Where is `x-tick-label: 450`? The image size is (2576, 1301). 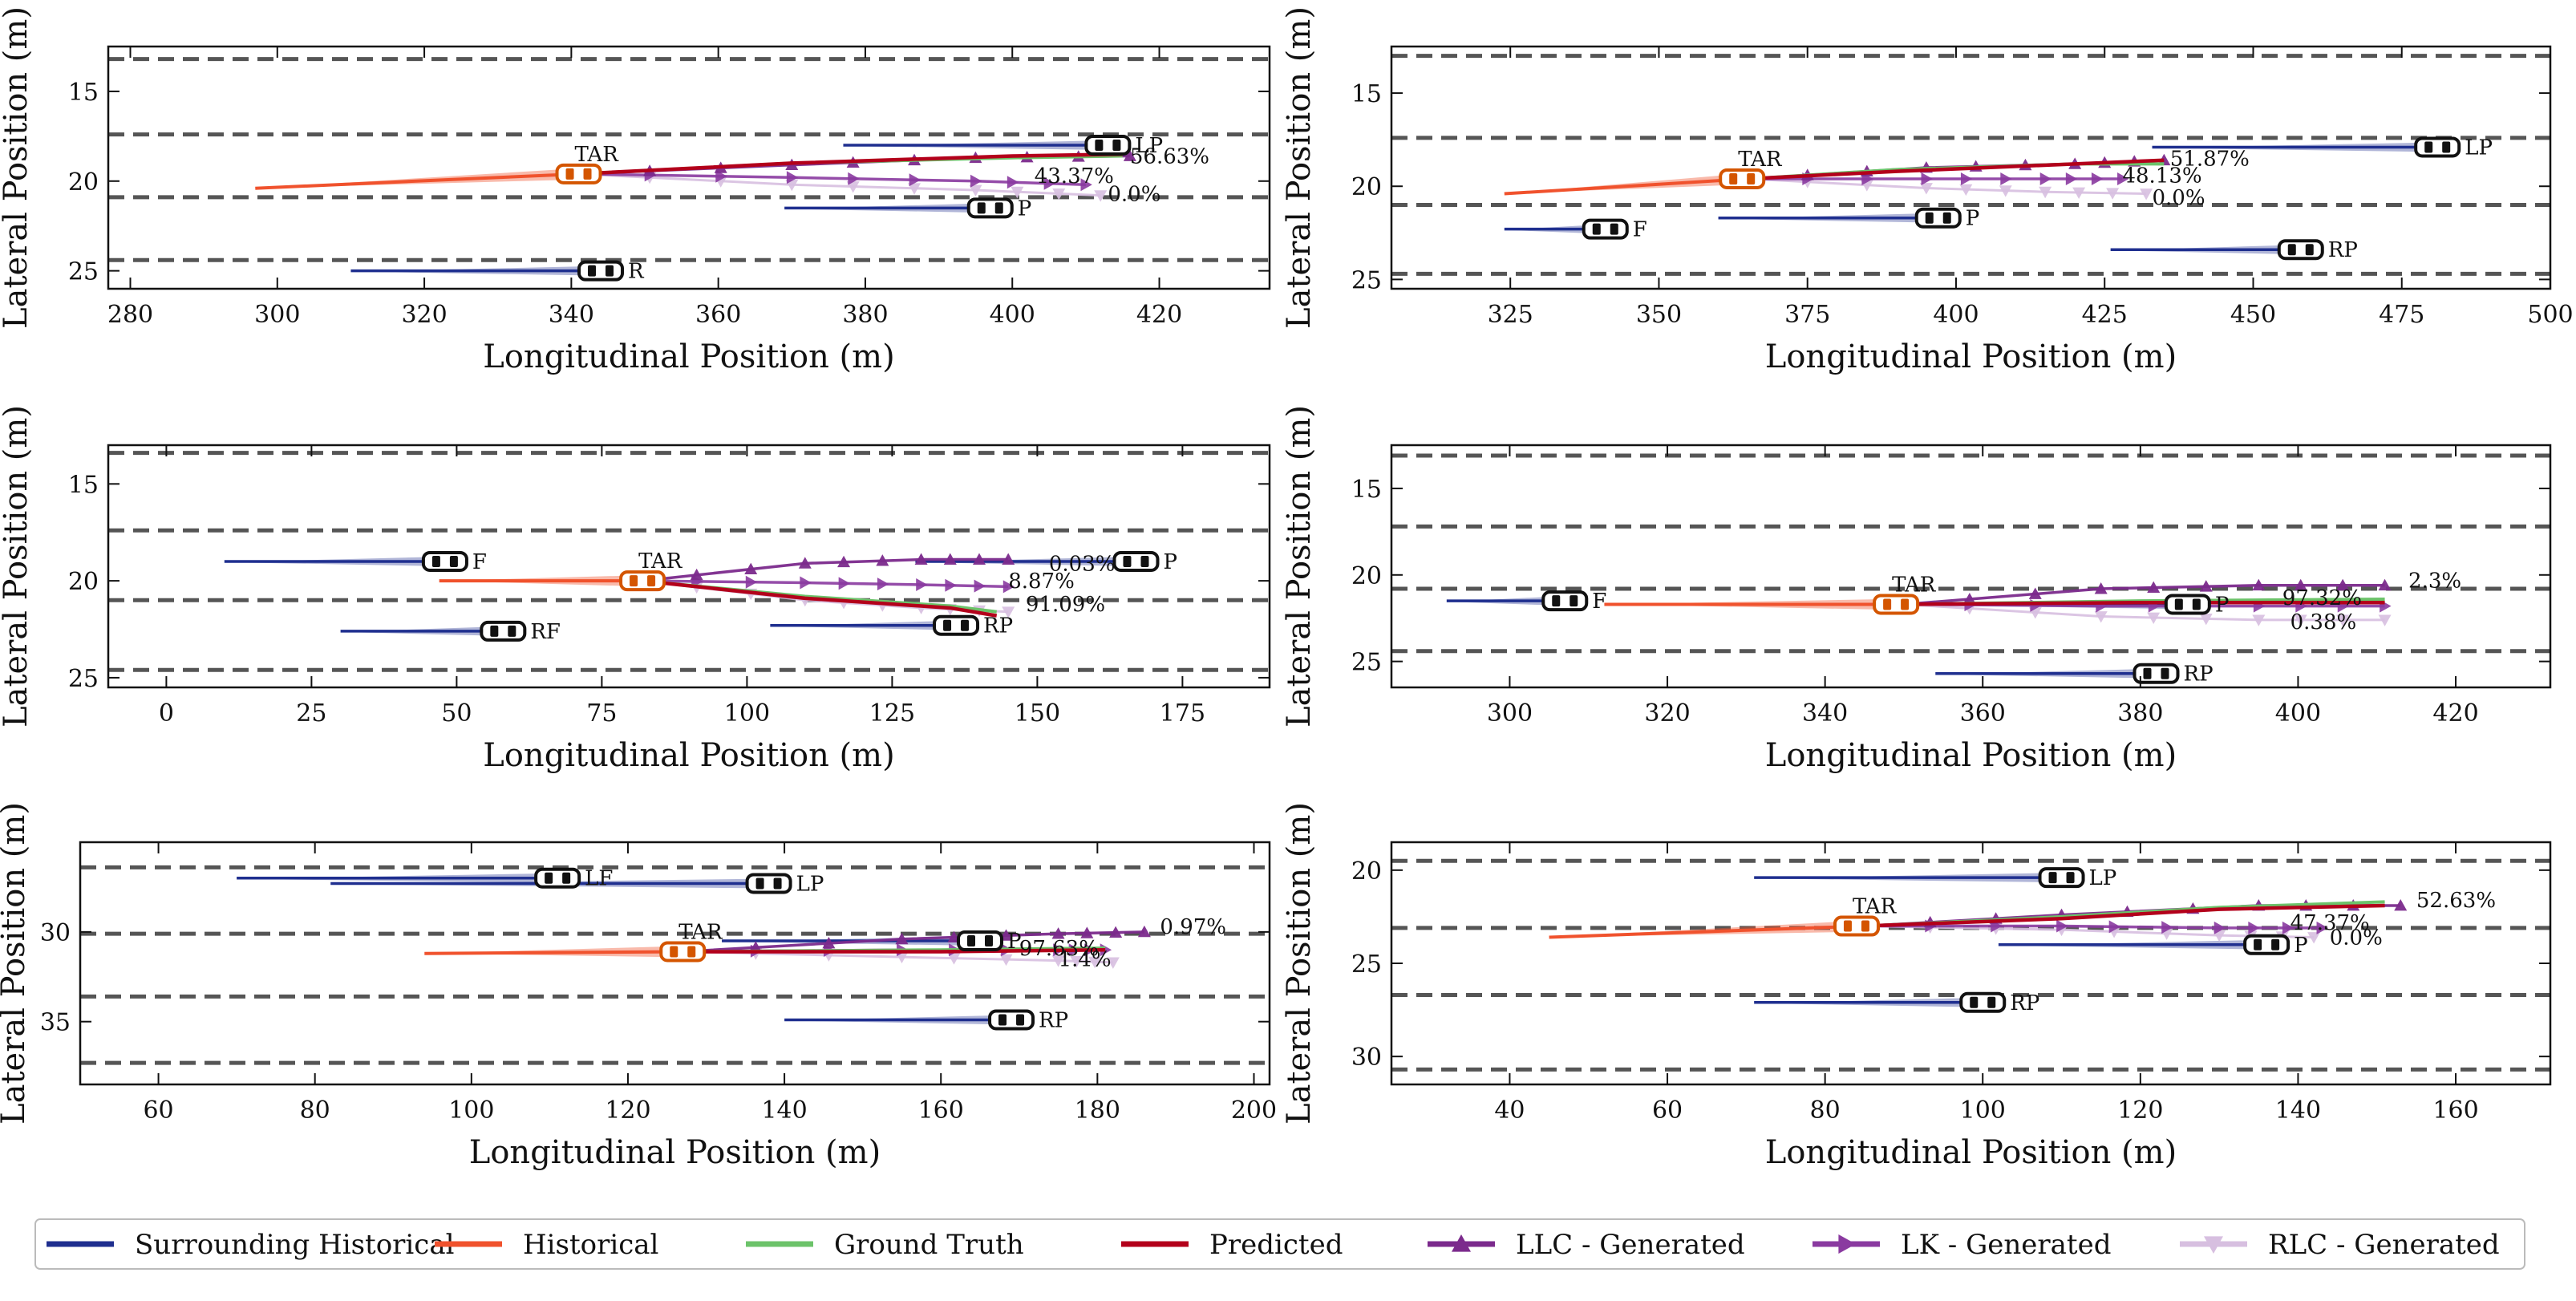
x-tick-label: 450 is located at coordinates (2253, 315).